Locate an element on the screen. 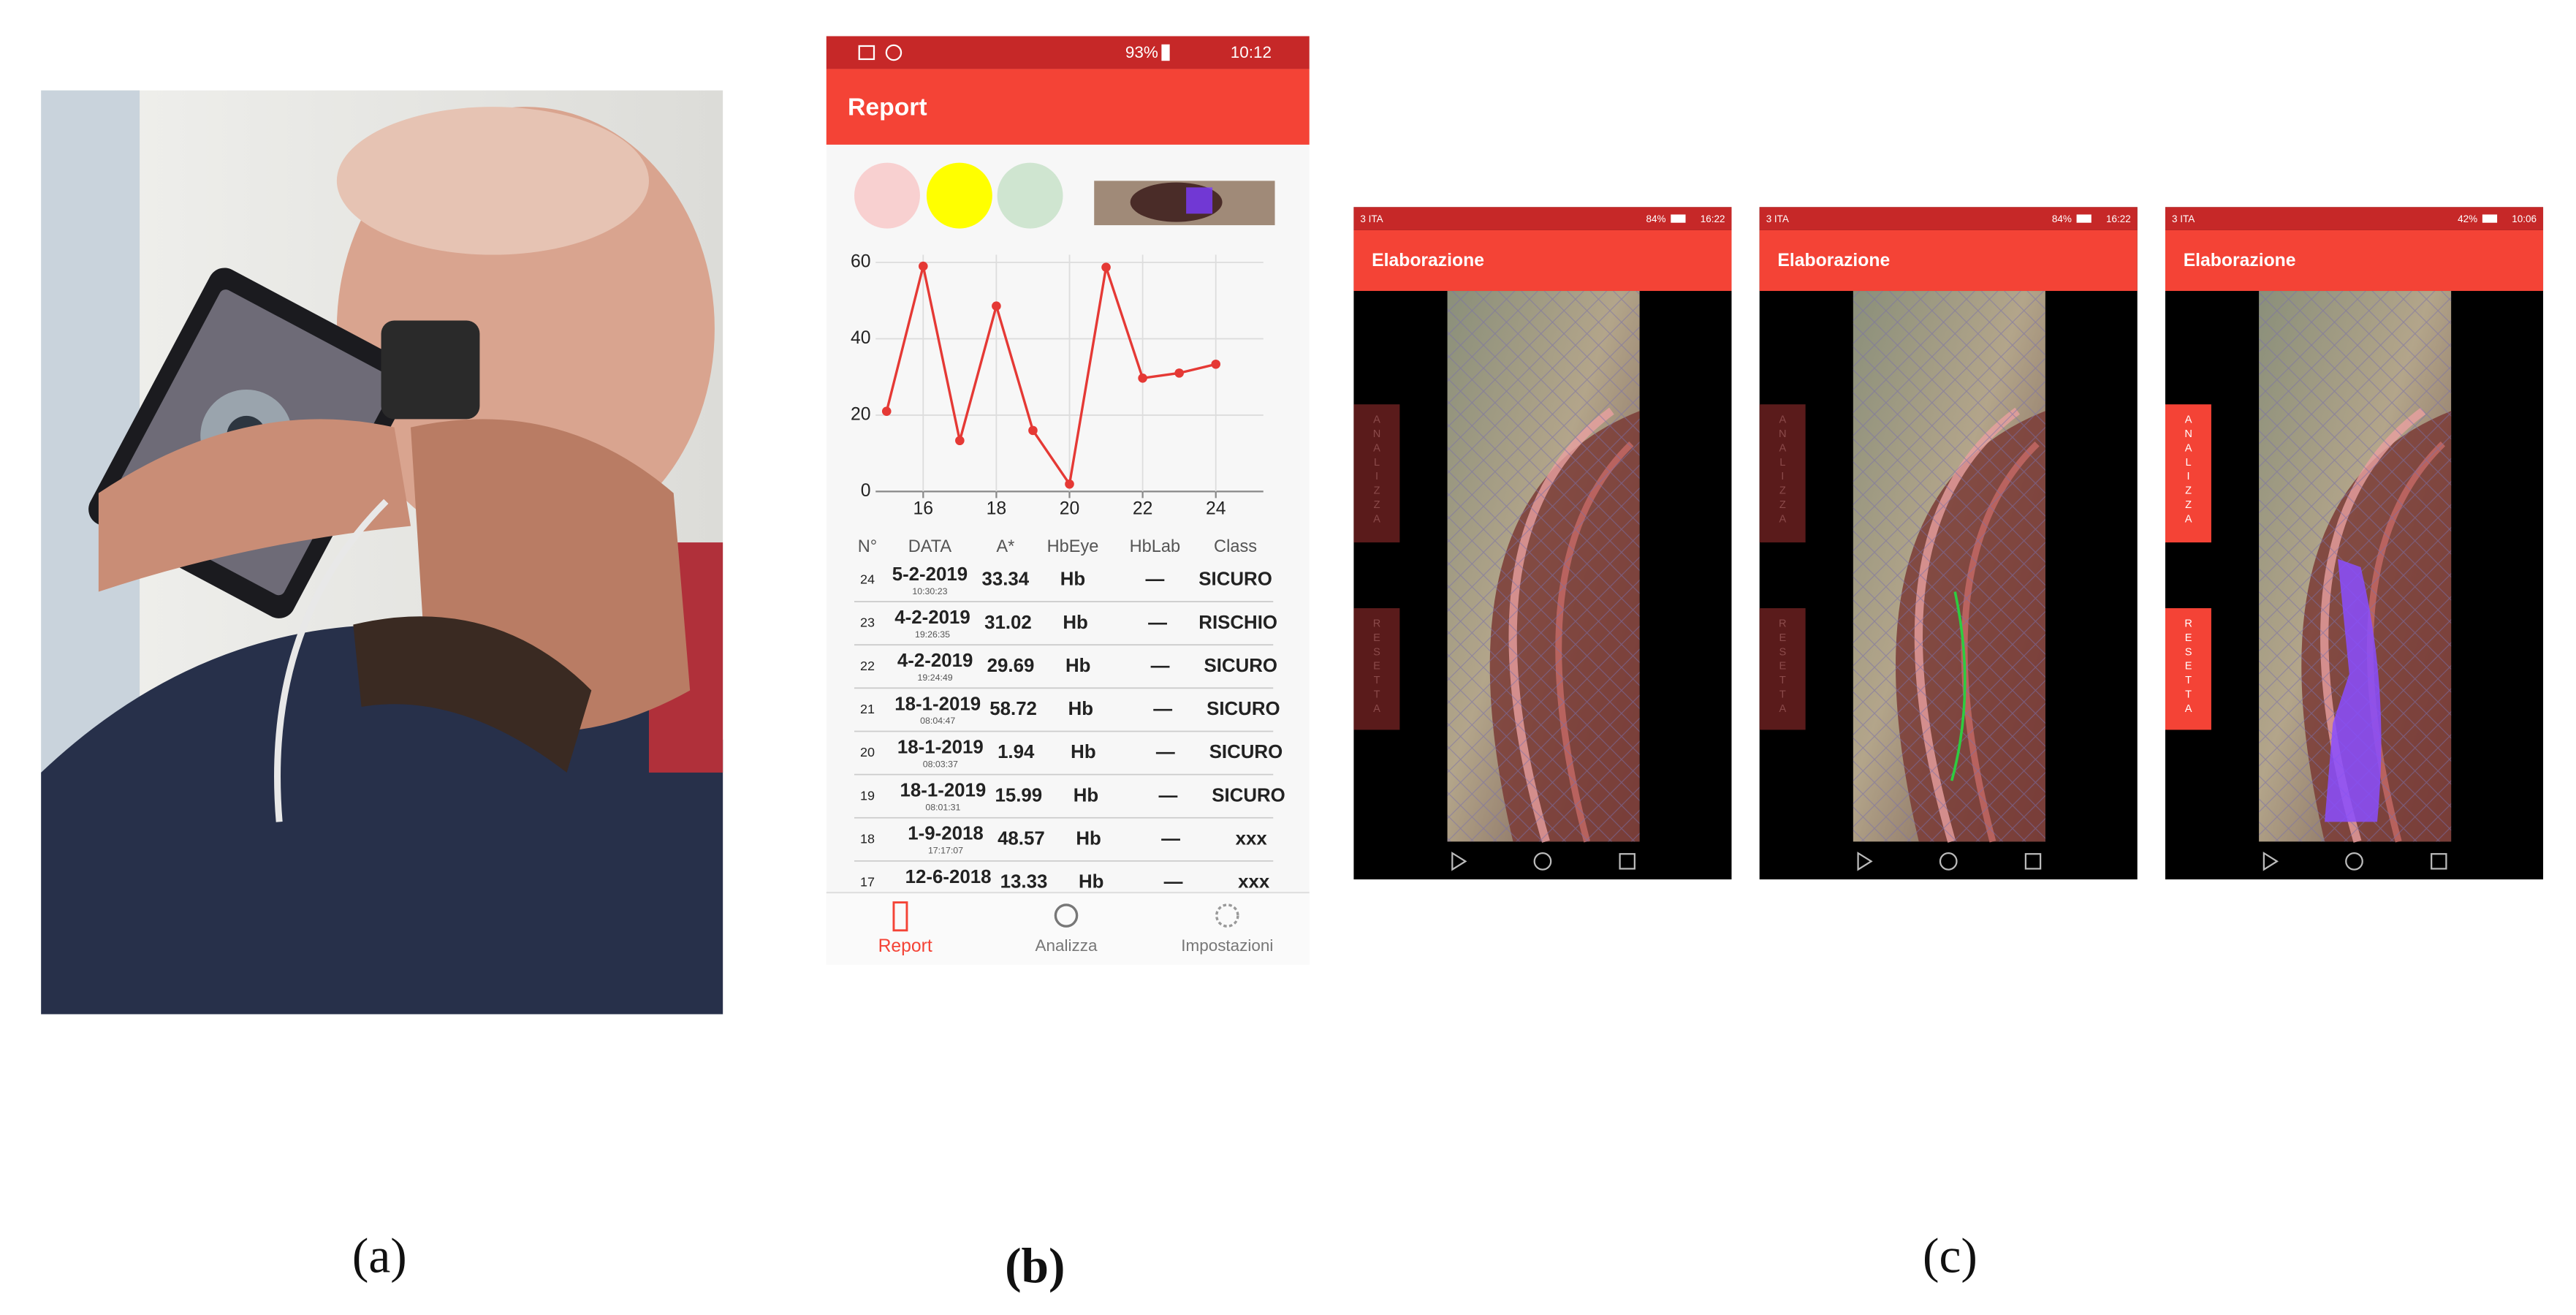 The image size is (2576, 1315). cell-a: 48.57 is located at coordinates (1021, 838).